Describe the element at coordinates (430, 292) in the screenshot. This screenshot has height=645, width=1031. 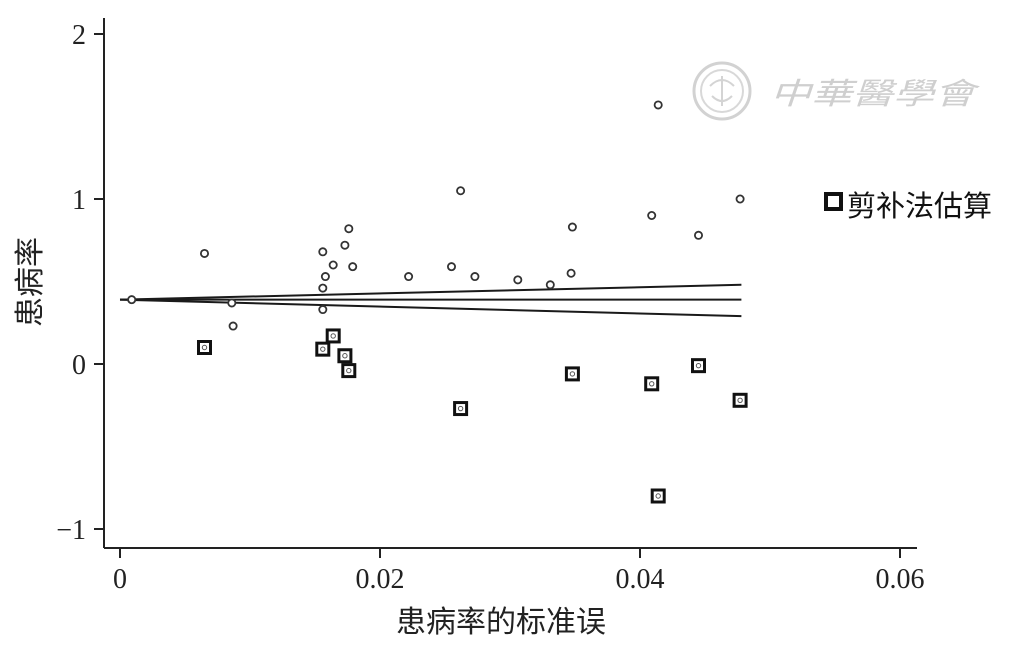
I see `upper-line` at that location.